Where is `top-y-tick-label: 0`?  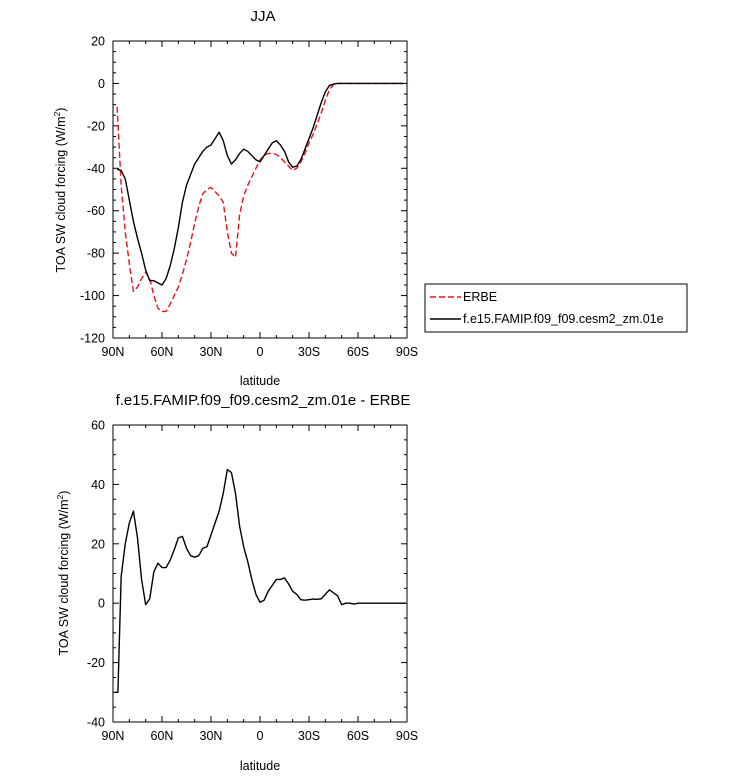 top-y-tick-label: 0 is located at coordinates (101, 84).